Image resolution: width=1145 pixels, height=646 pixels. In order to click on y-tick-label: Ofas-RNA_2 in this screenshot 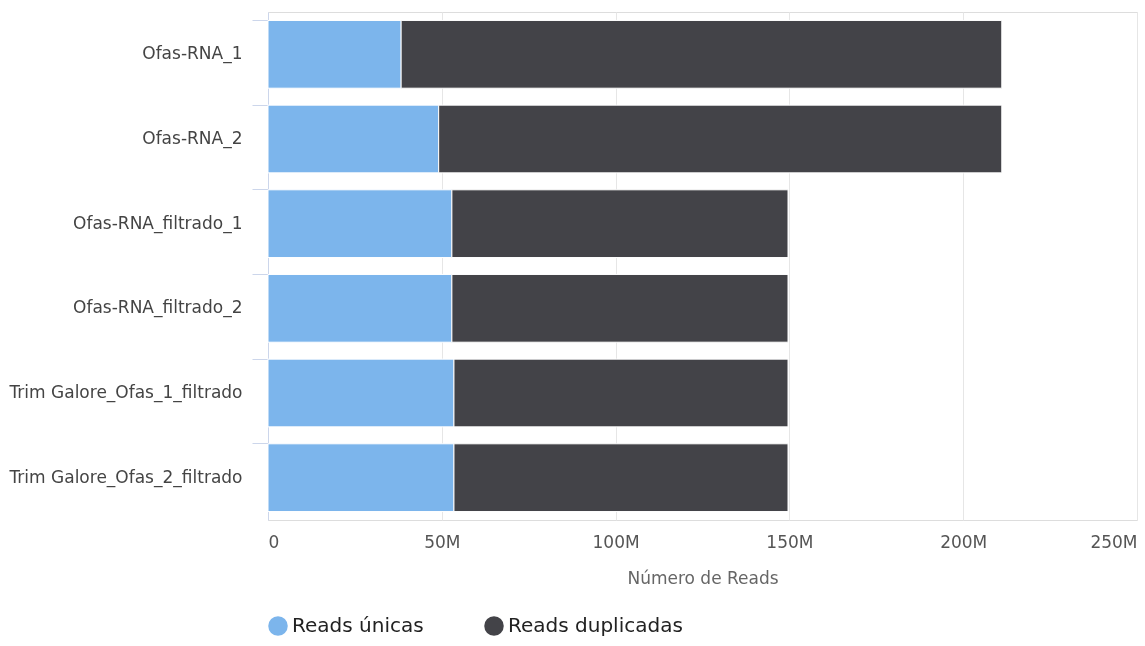, I will do `click(192, 138)`.